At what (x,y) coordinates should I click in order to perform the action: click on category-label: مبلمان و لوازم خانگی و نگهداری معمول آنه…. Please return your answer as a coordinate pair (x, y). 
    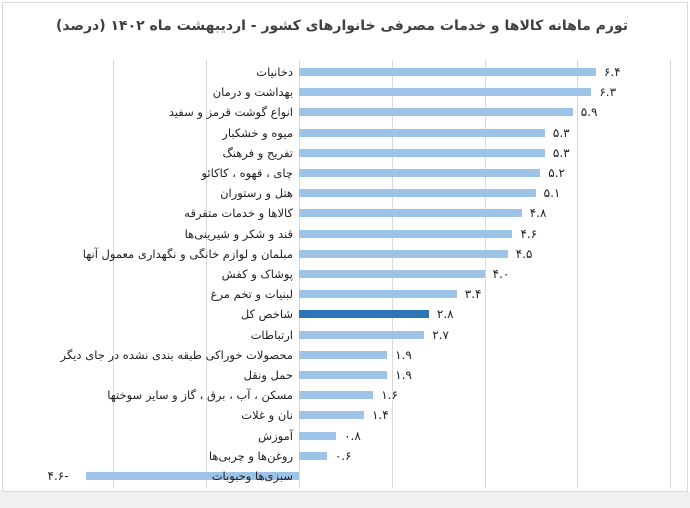
    Looking at the image, I should click on (187, 253).